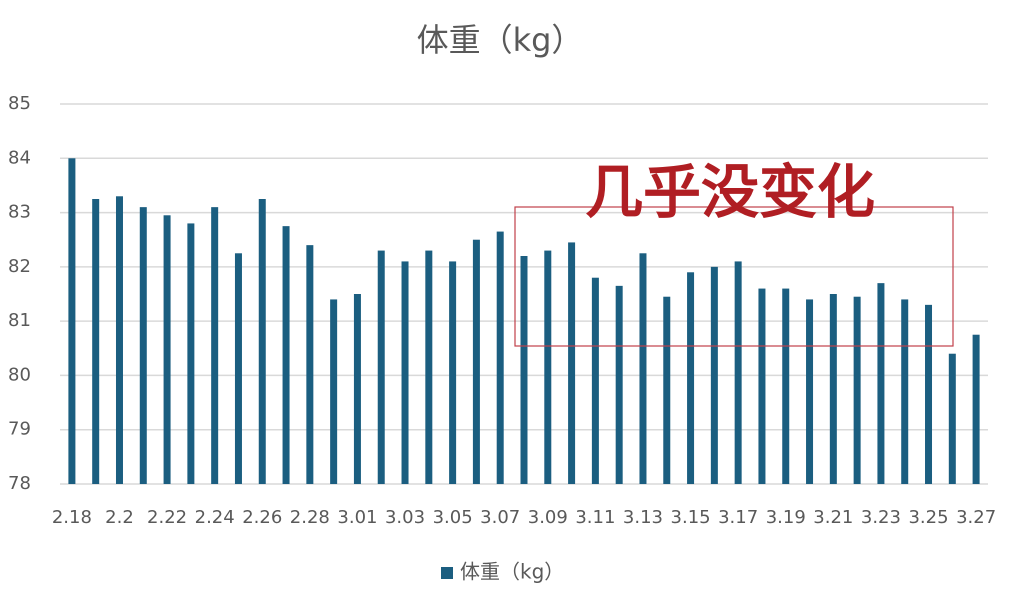 The width and height of the screenshot is (1024, 610). I want to click on chart-title: 体重（kg）, so click(500, 40).